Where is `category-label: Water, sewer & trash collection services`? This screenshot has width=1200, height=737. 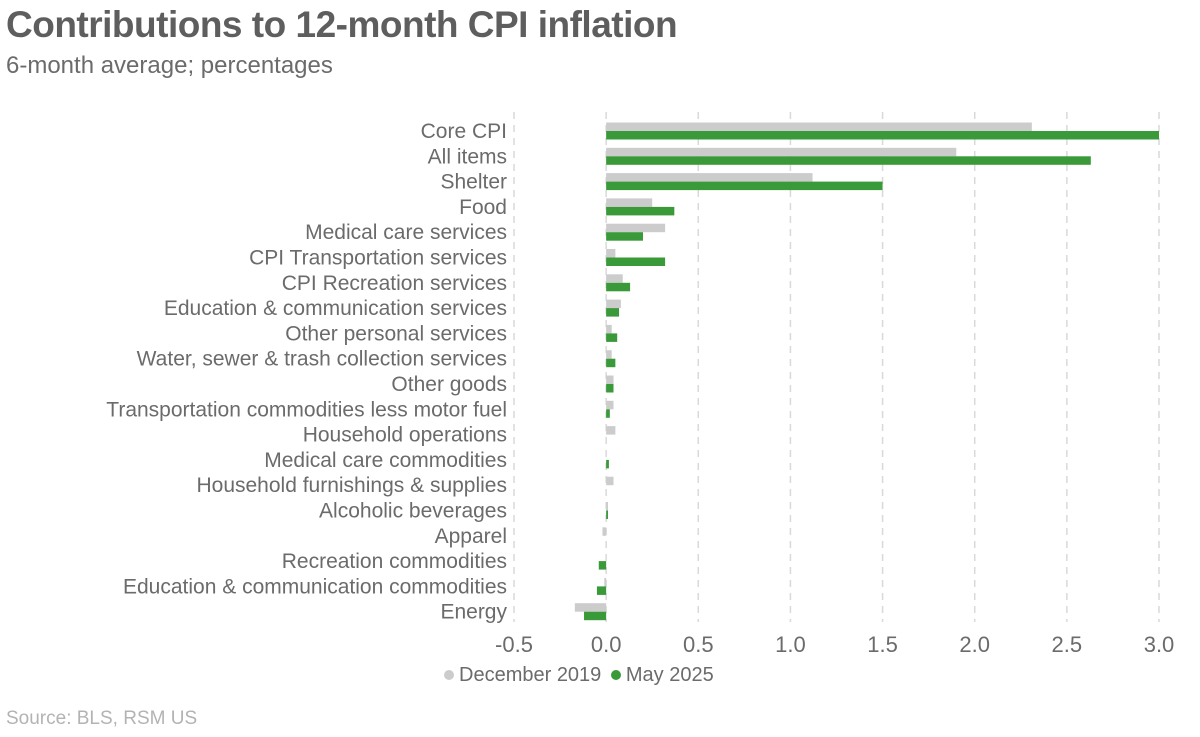
category-label: Water, sewer & trash collection services is located at coordinates (322, 359).